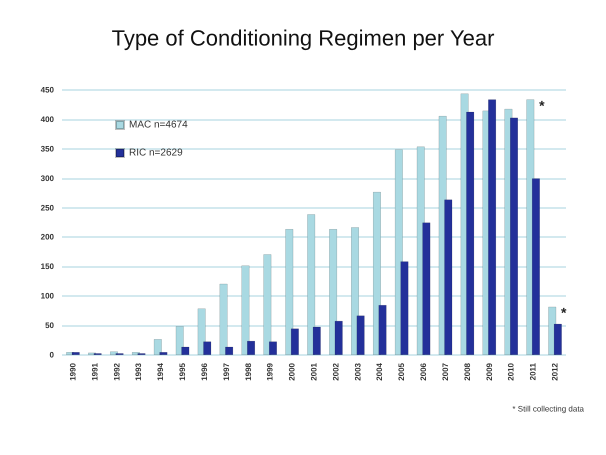 The image size is (606, 455). What do you see at coordinates (47, 237) in the screenshot?
I see `y-tick-label: 200` at bounding box center [47, 237].